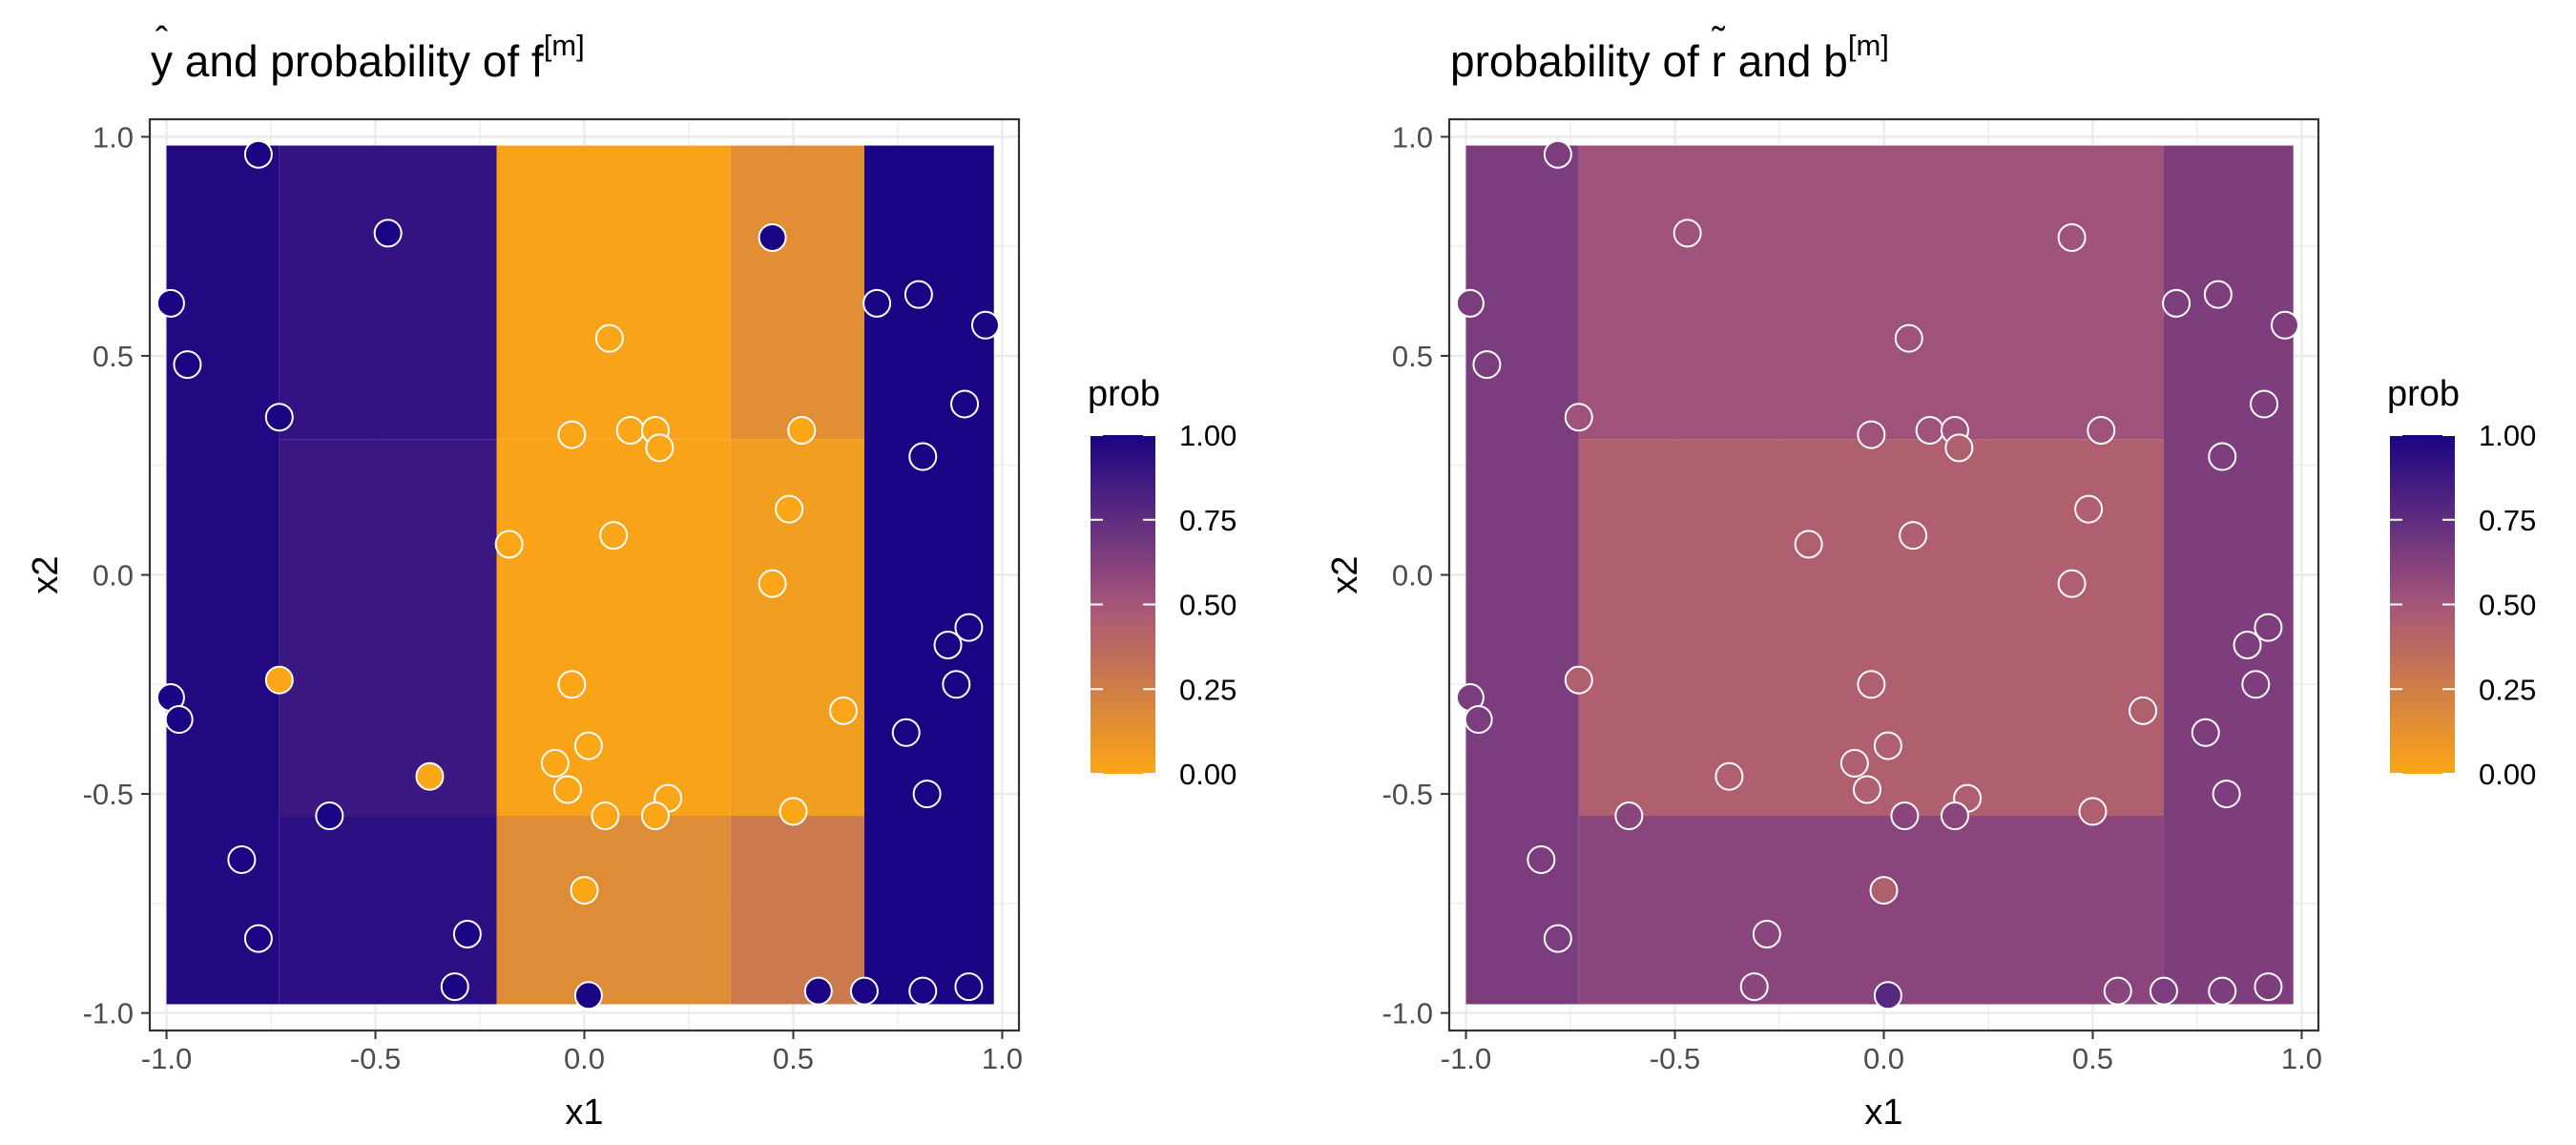 The image size is (2576, 1145). Describe the element at coordinates (1581, 61) in the screenshot. I see `title-text: probability of` at that location.